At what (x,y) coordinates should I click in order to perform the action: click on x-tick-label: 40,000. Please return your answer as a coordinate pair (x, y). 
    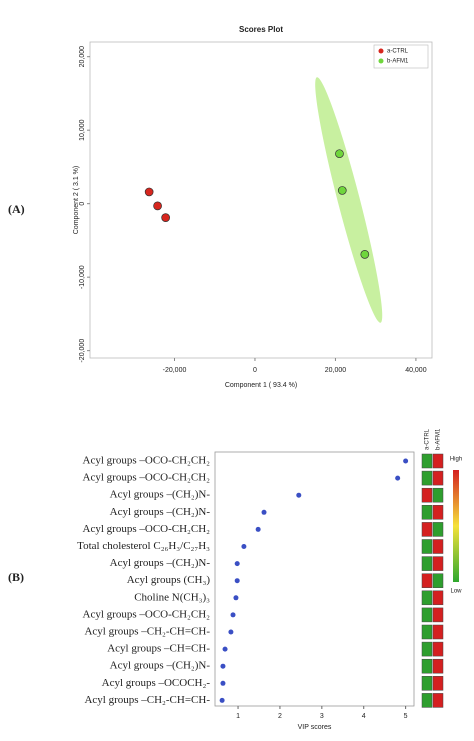
    Looking at the image, I should click on (416, 370).